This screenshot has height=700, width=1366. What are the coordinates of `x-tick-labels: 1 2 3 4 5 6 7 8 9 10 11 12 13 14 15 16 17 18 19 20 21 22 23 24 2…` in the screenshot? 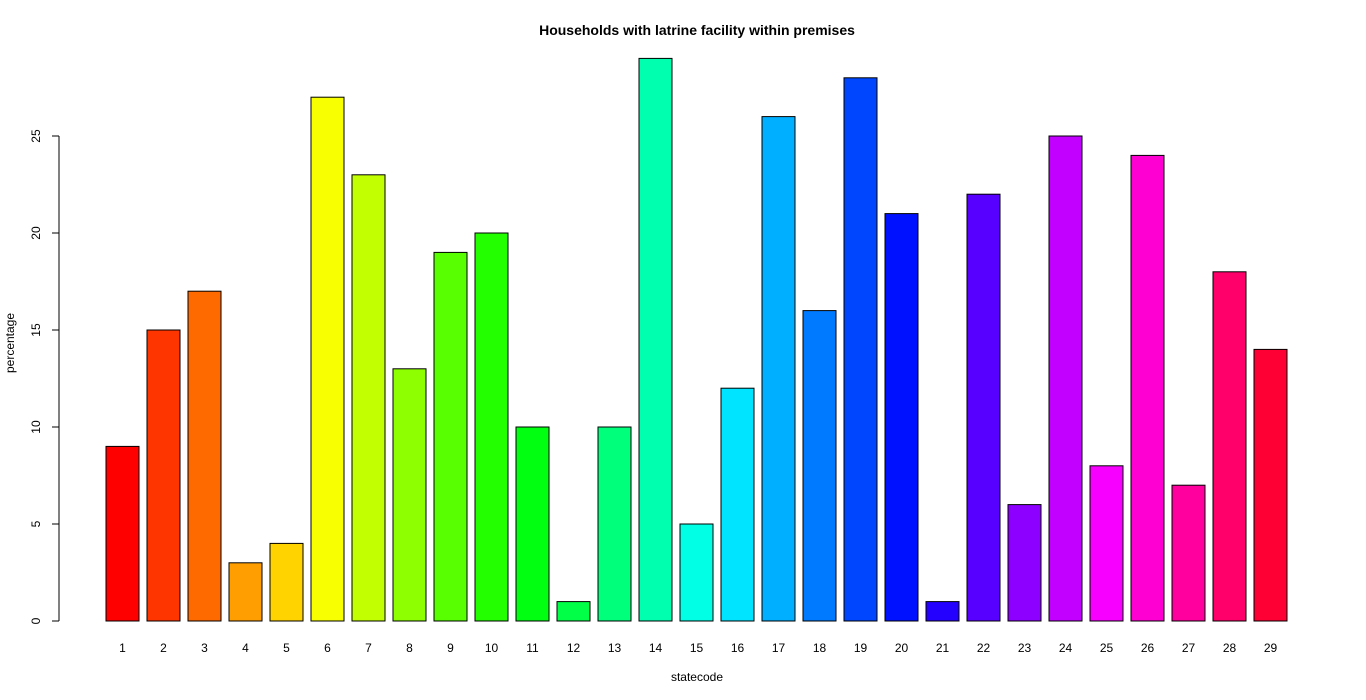 It's located at (698, 648).